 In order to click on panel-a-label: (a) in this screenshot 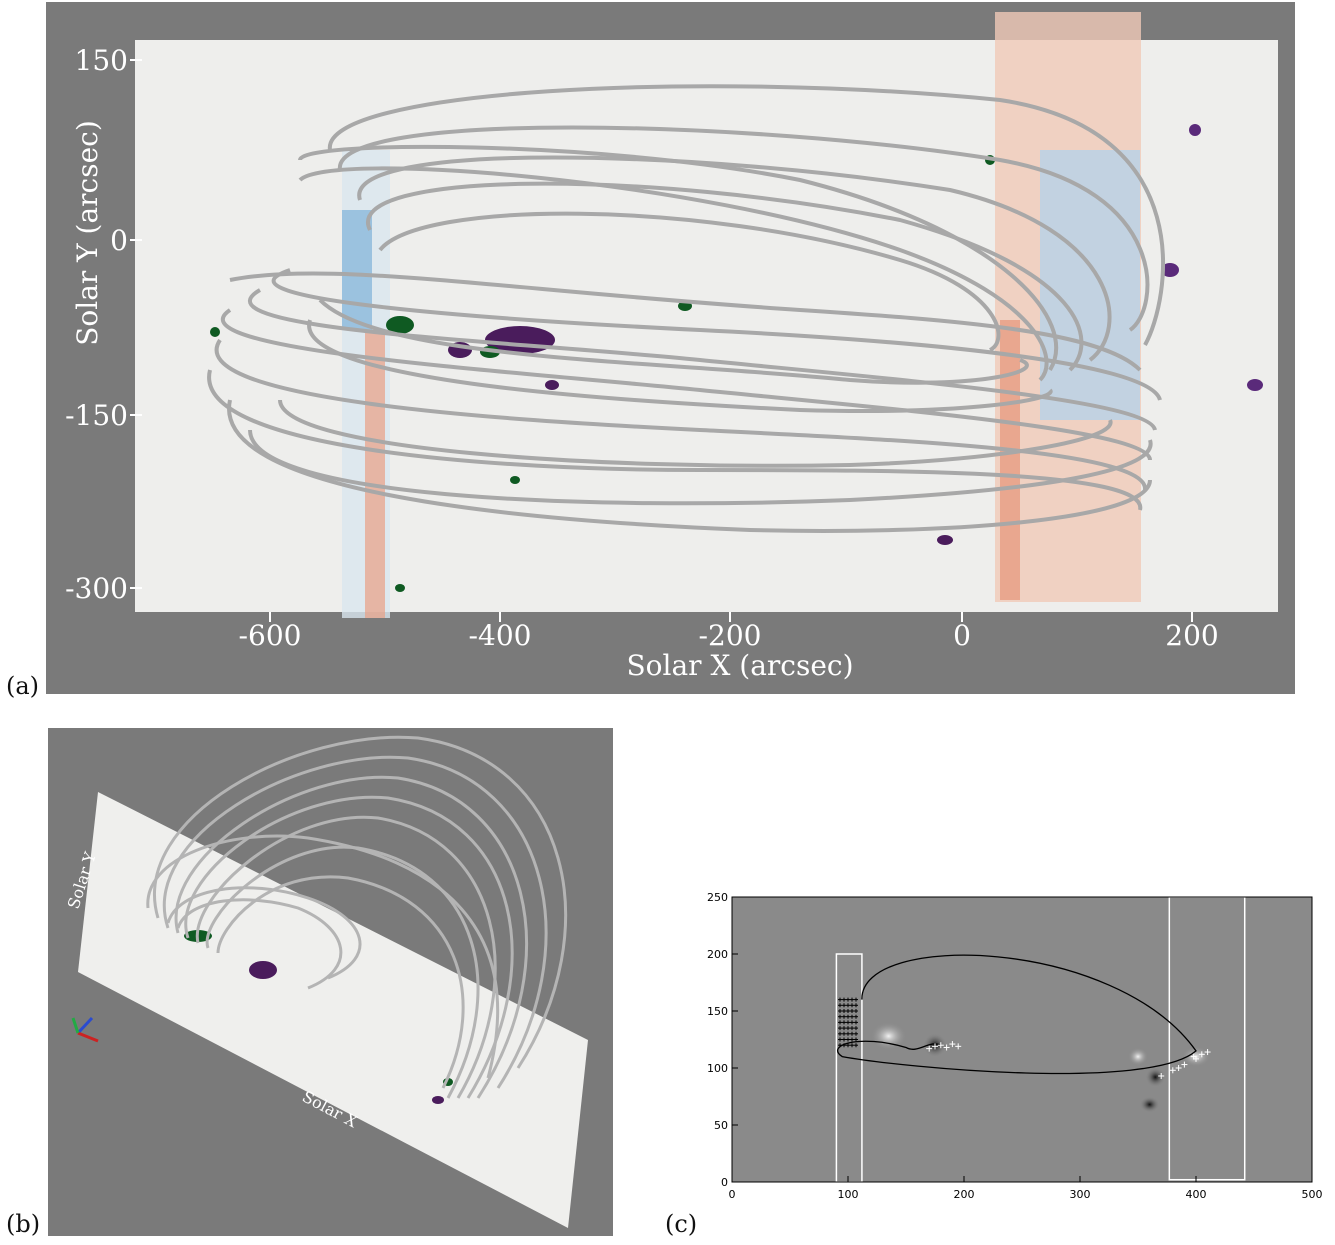, I will do `click(23, 686)`.